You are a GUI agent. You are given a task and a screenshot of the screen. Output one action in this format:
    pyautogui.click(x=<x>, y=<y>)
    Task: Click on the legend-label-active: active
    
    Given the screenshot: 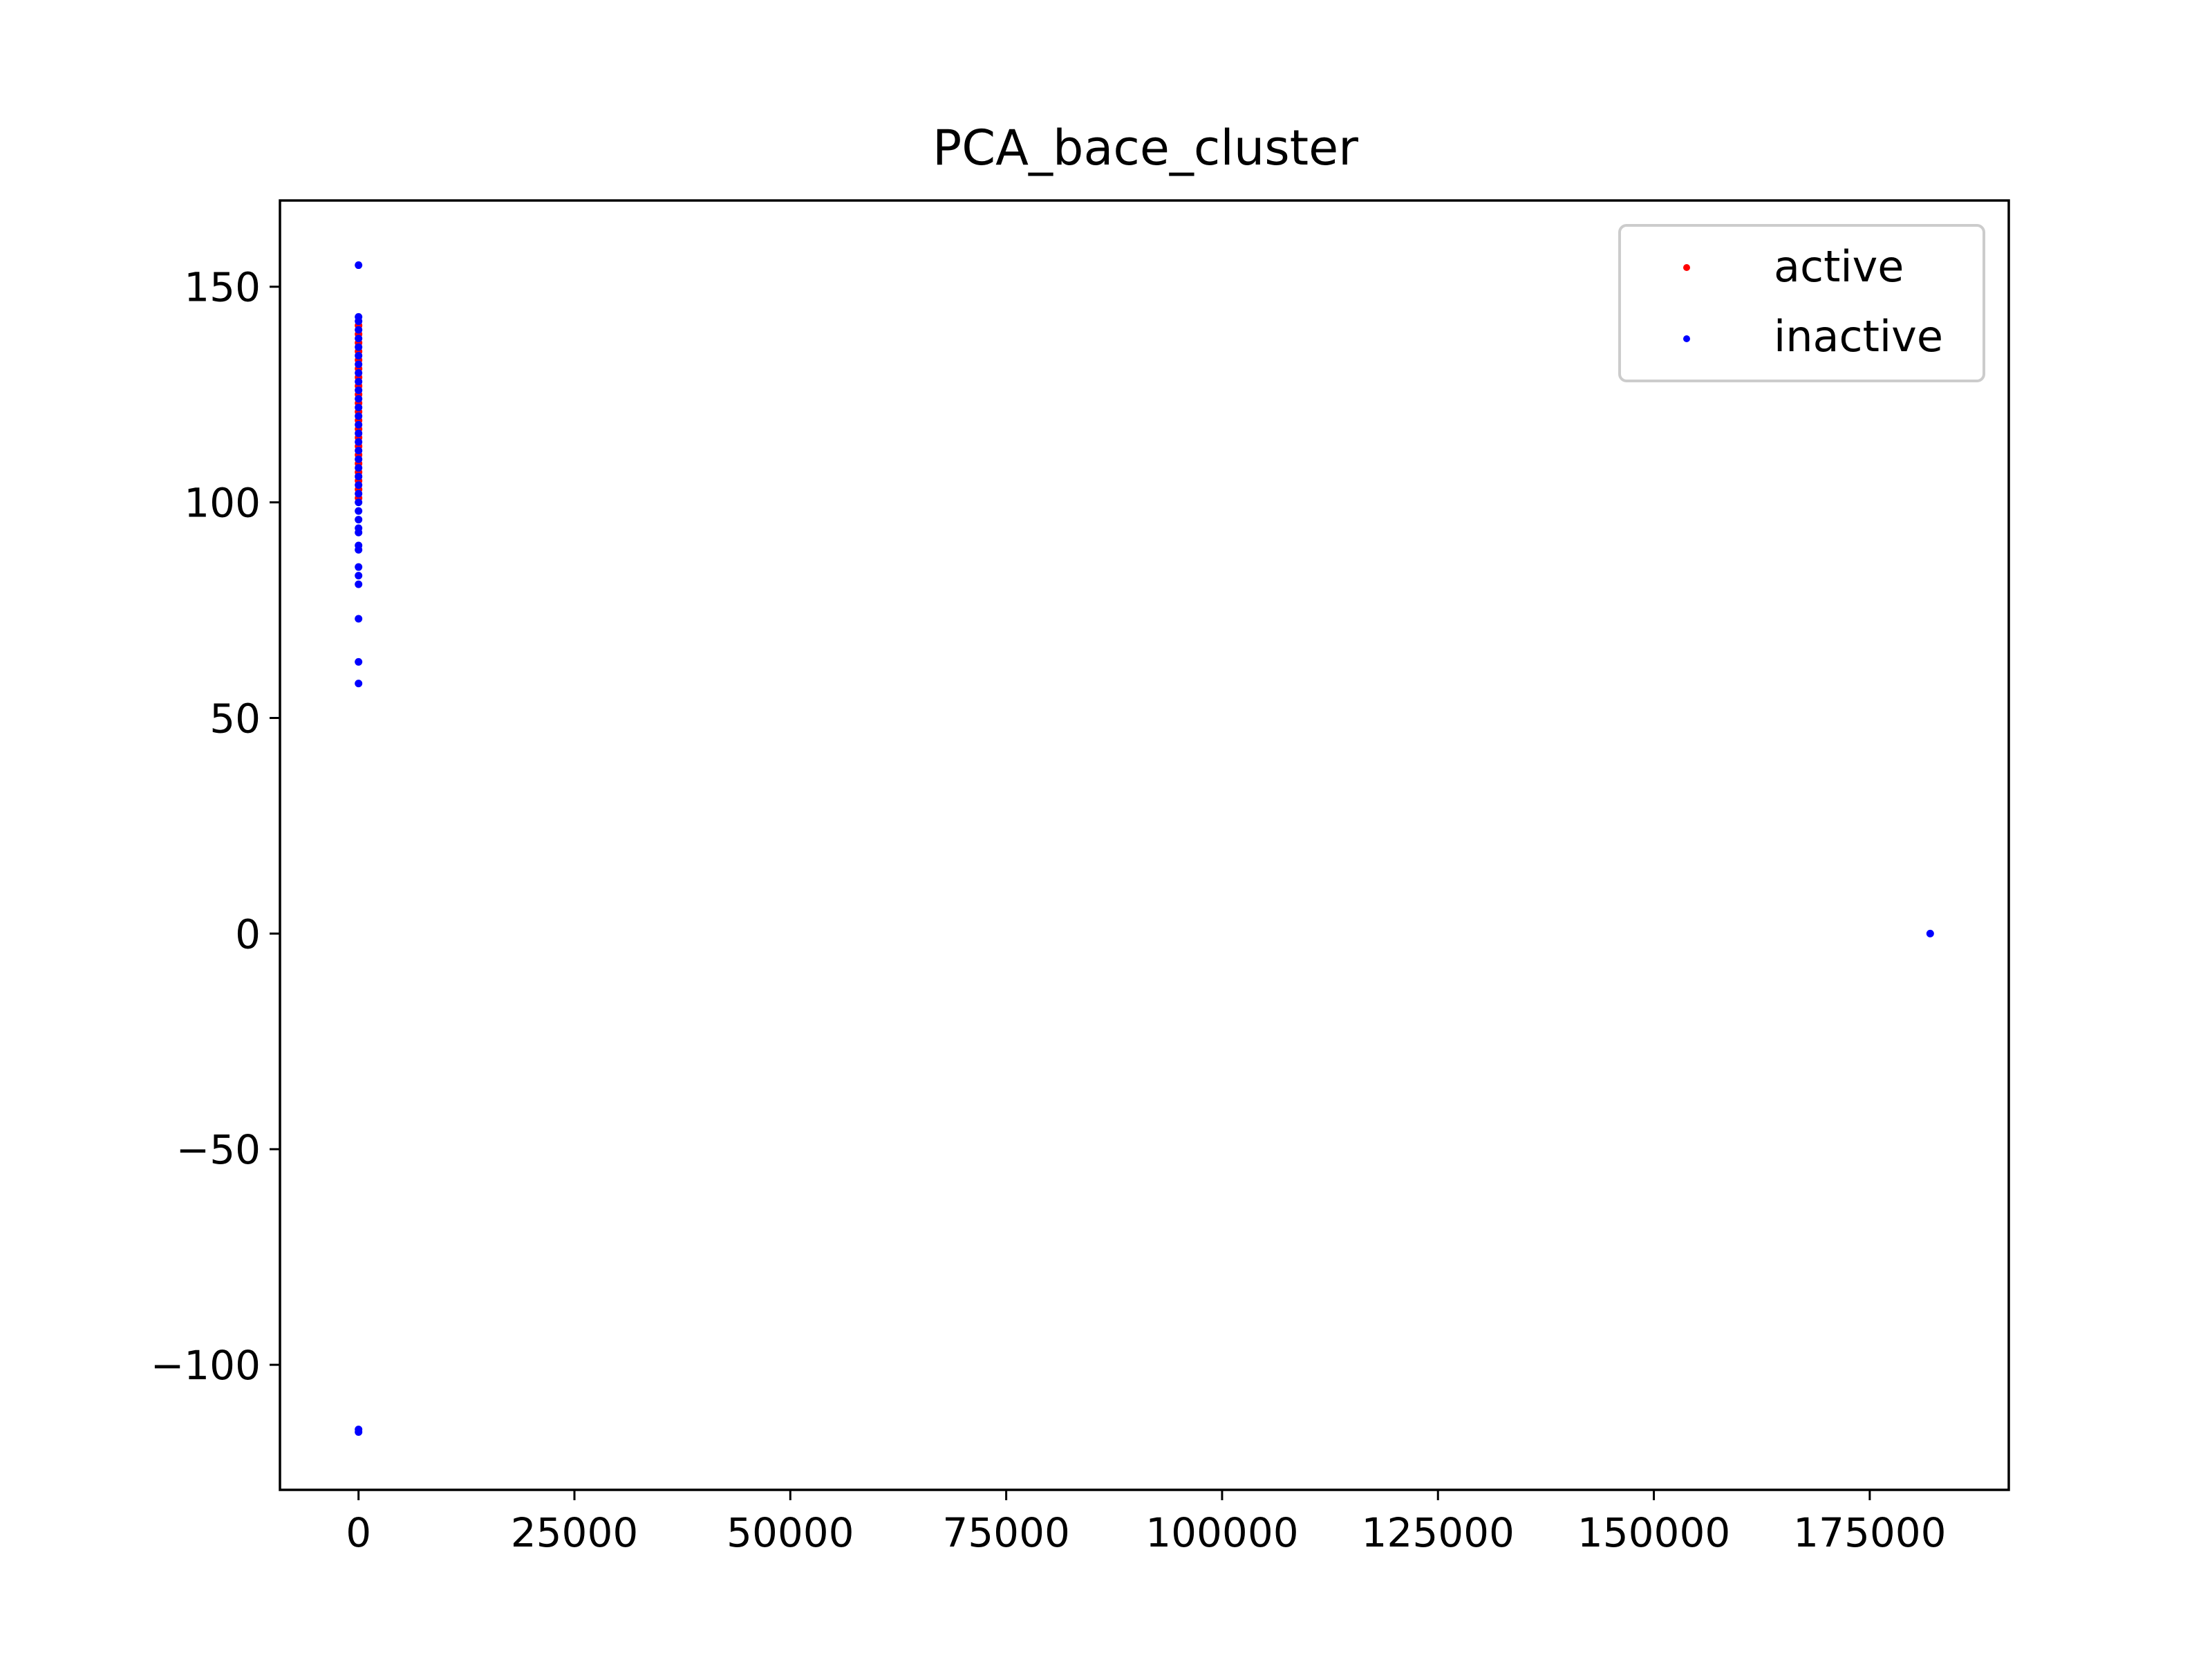 What is the action you would take?
    pyautogui.click(x=1839, y=267)
    